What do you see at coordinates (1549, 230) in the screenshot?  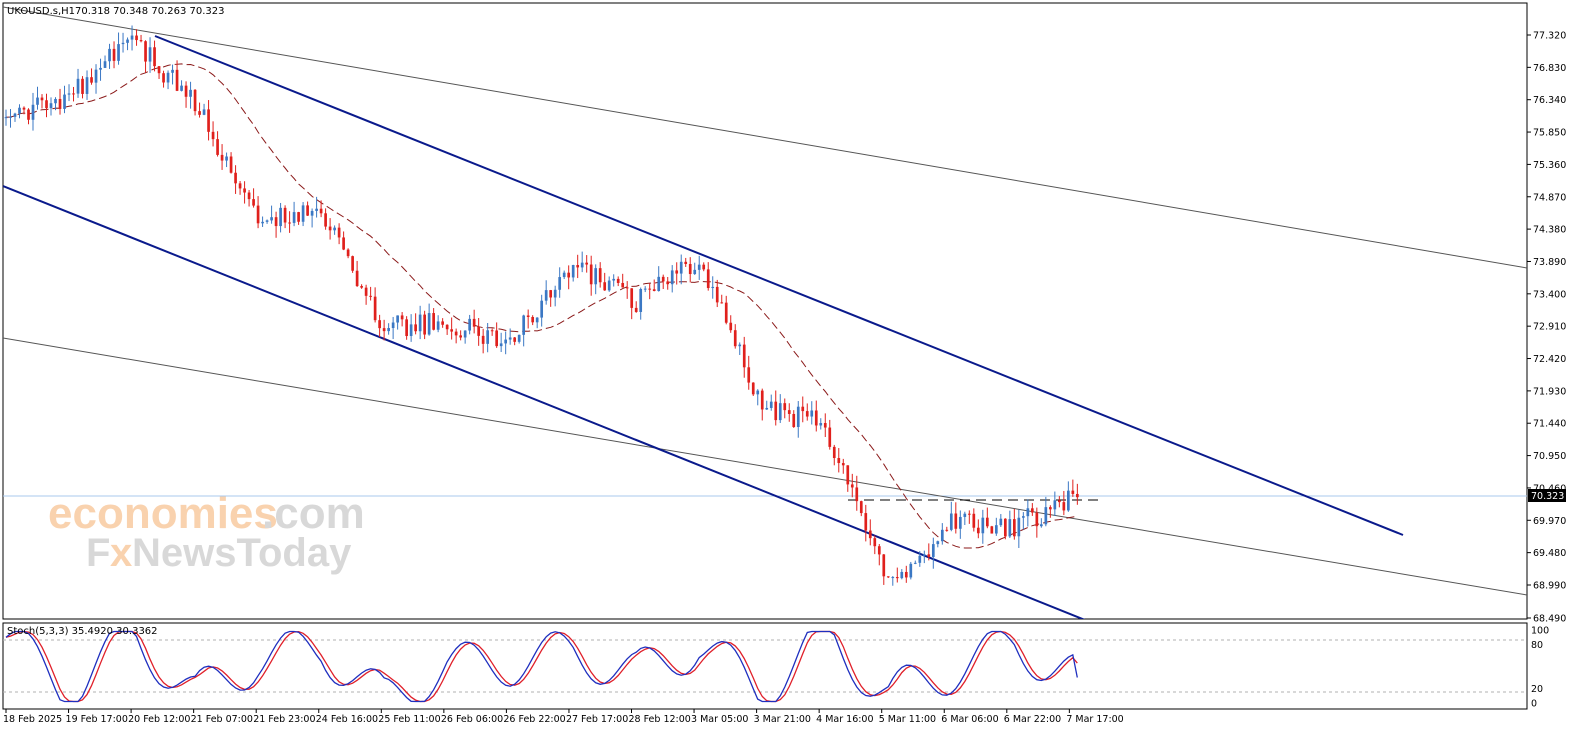 I see `price-tick-label: 74.380` at bounding box center [1549, 230].